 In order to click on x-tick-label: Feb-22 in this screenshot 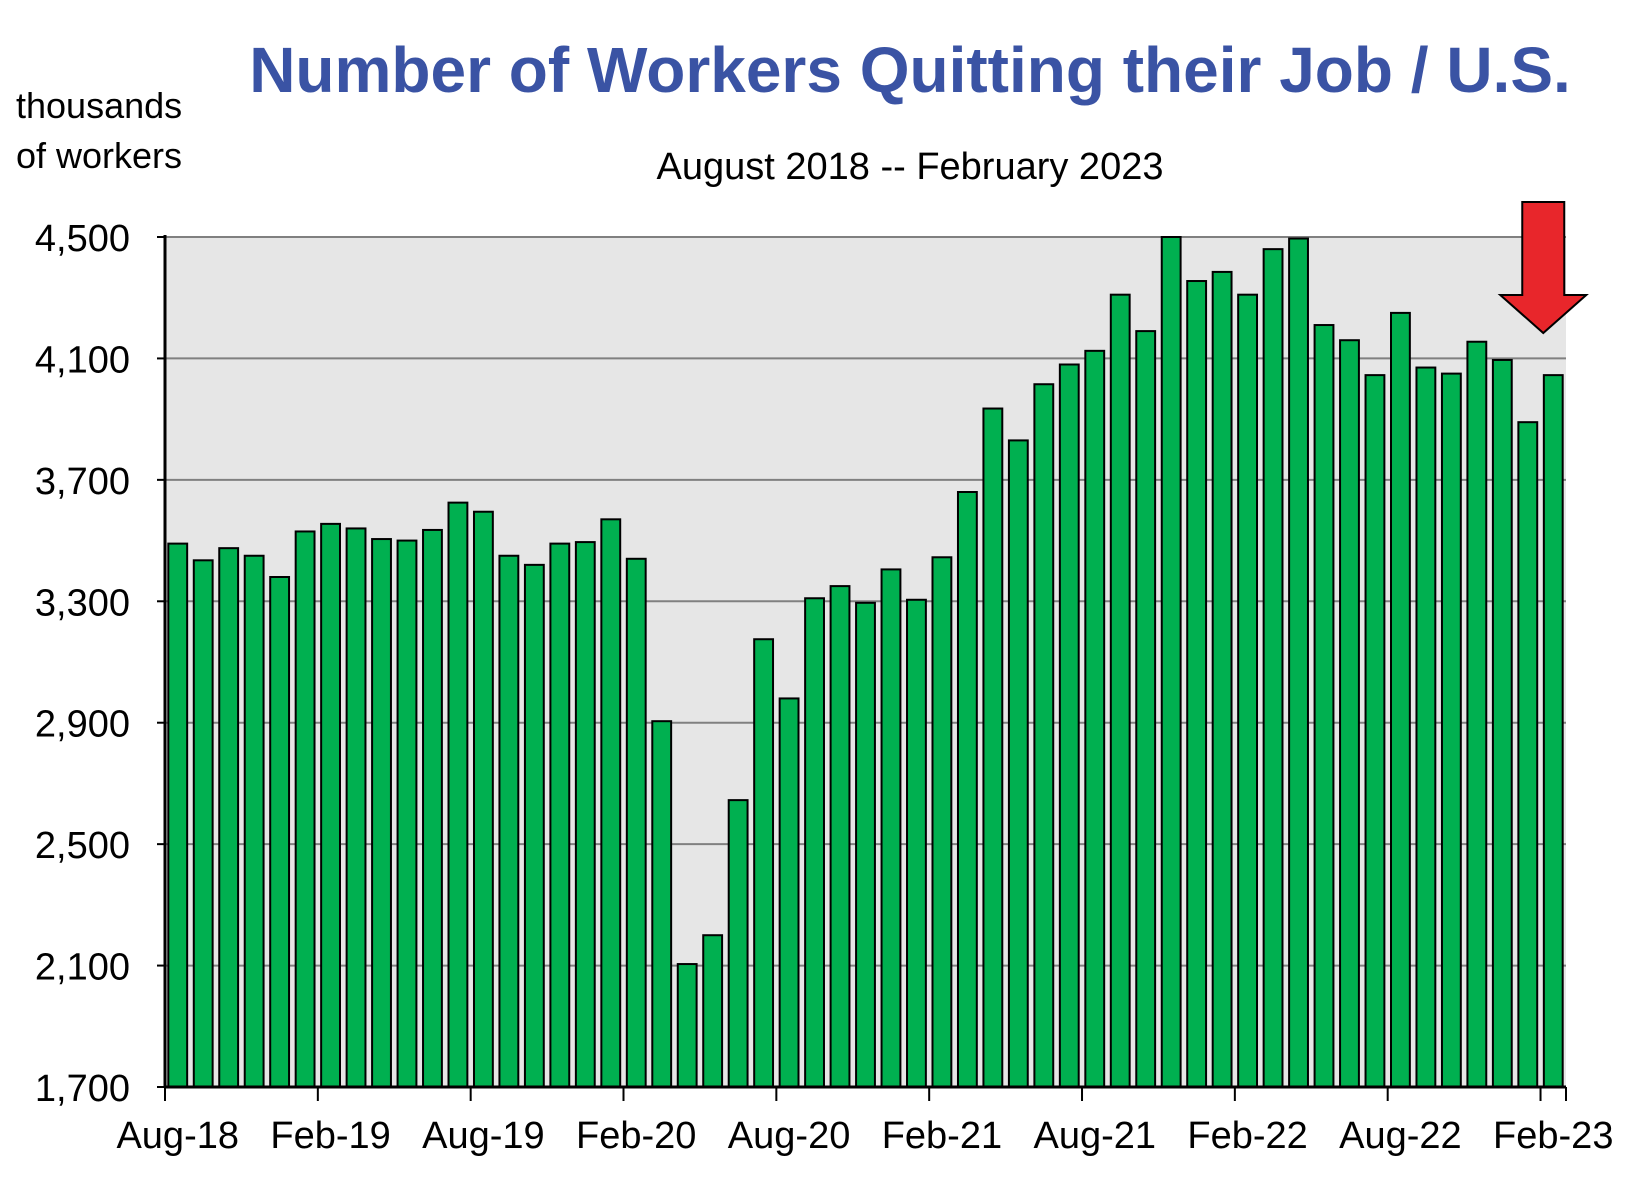, I will do `click(1247, 1136)`.